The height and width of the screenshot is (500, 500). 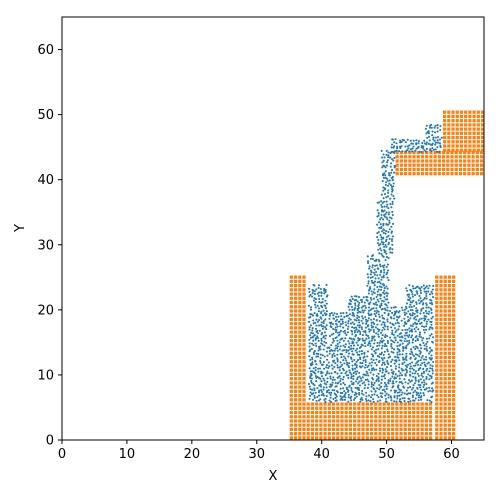 What do you see at coordinates (273, 476) in the screenshot?
I see `x-axis-label: X` at bounding box center [273, 476].